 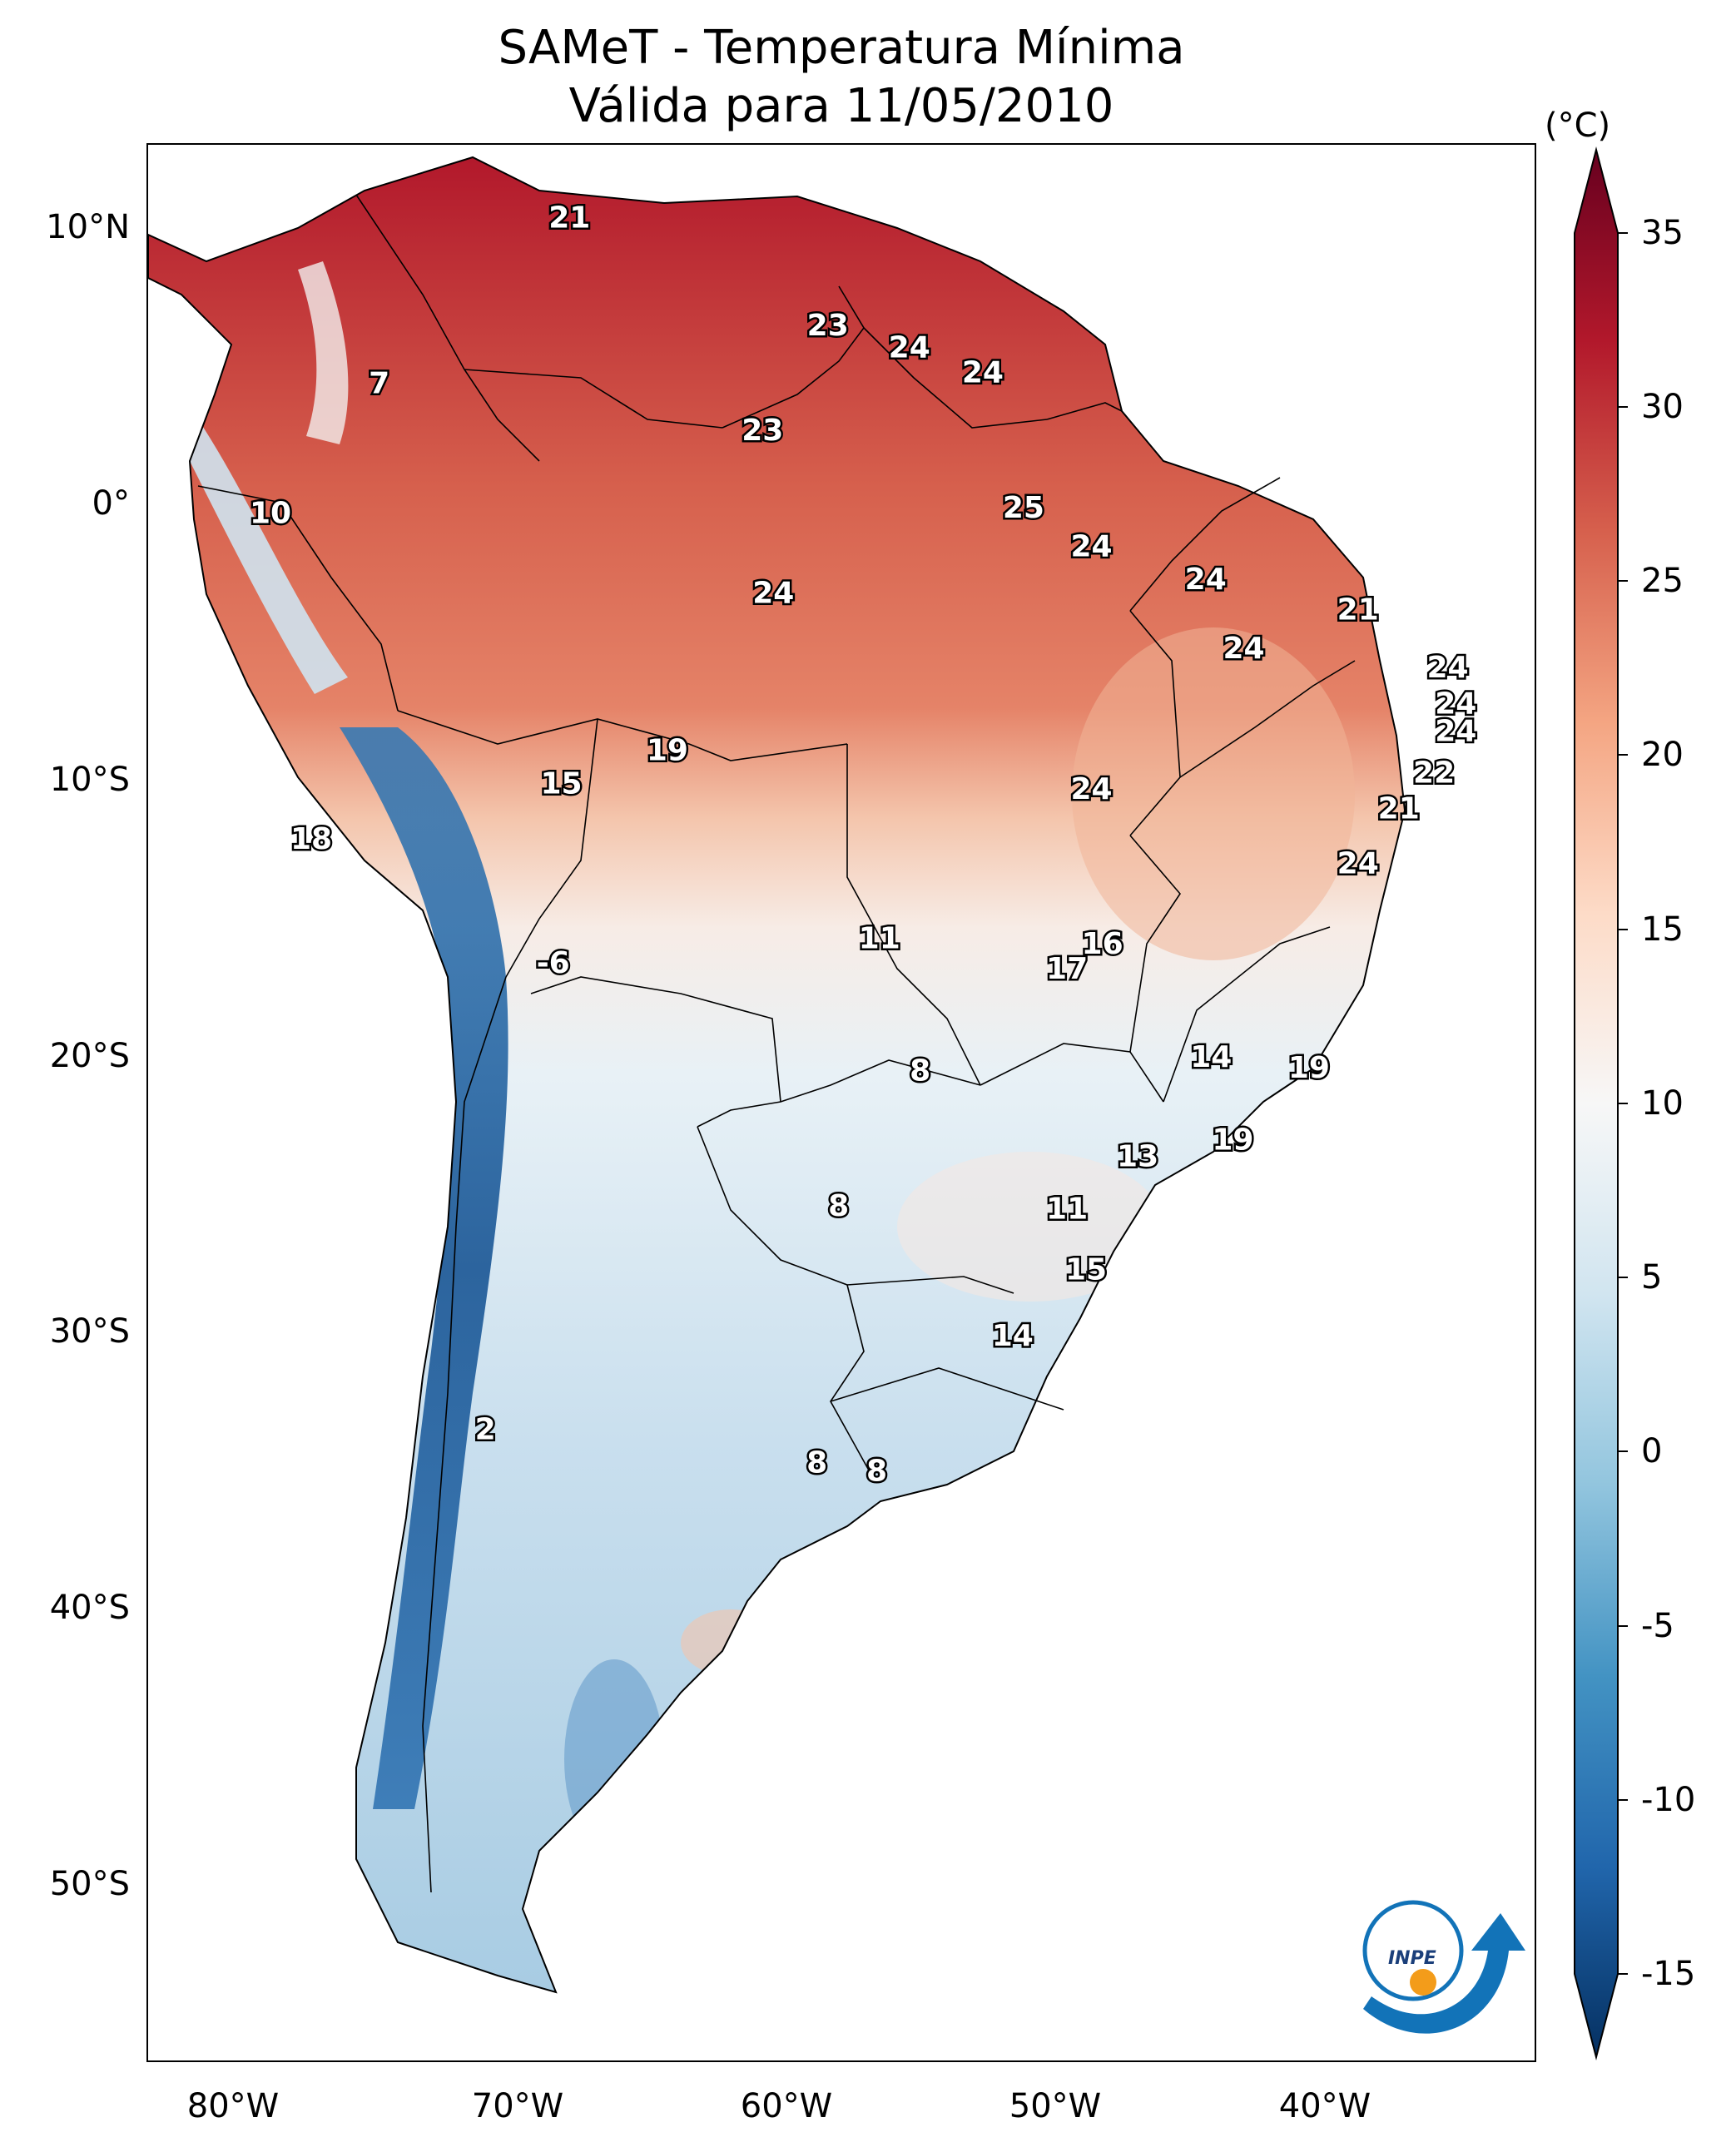 What do you see at coordinates (1668, 1800) in the screenshot?
I see `colorbar-tick-minus10: -10` at bounding box center [1668, 1800].